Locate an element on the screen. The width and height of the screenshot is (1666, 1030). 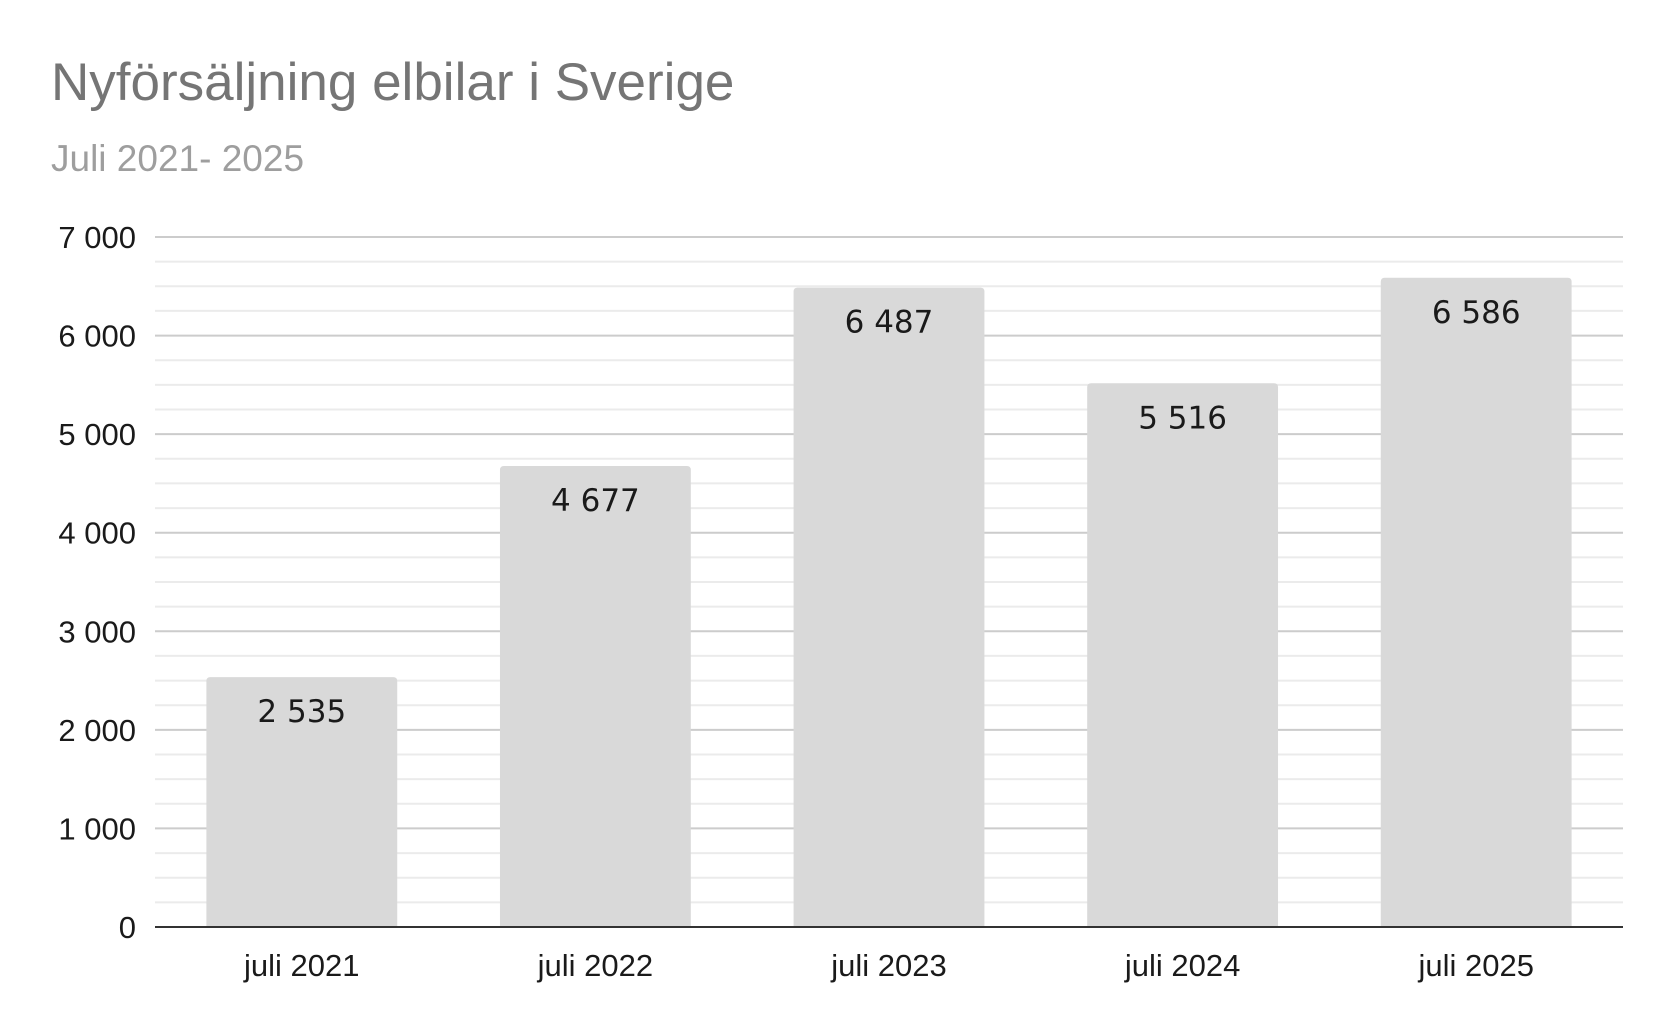
x-tick-label: juli 2023 is located at coordinates (888, 965).